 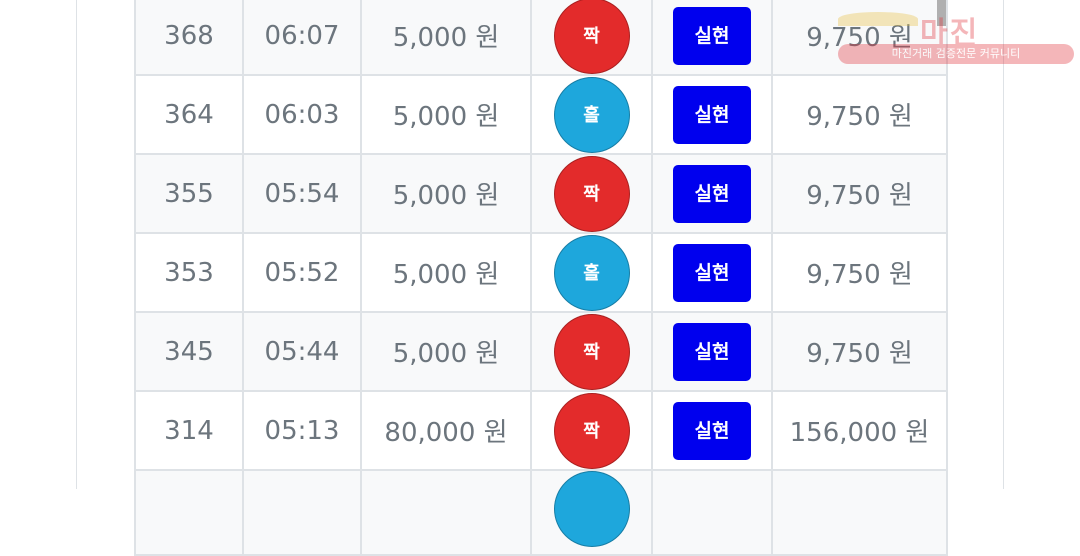 What do you see at coordinates (712, 512) in the screenshot?
I see `result-cell` at bounding box center [712, 512].